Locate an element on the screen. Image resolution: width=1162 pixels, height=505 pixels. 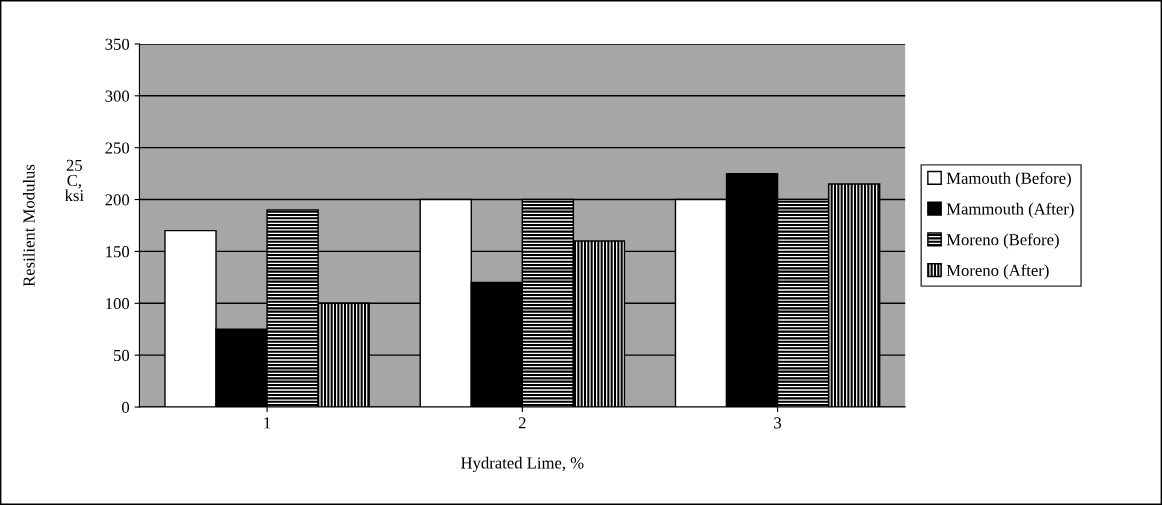
y-tick-label: 100 is located at coordinates (118, 303).